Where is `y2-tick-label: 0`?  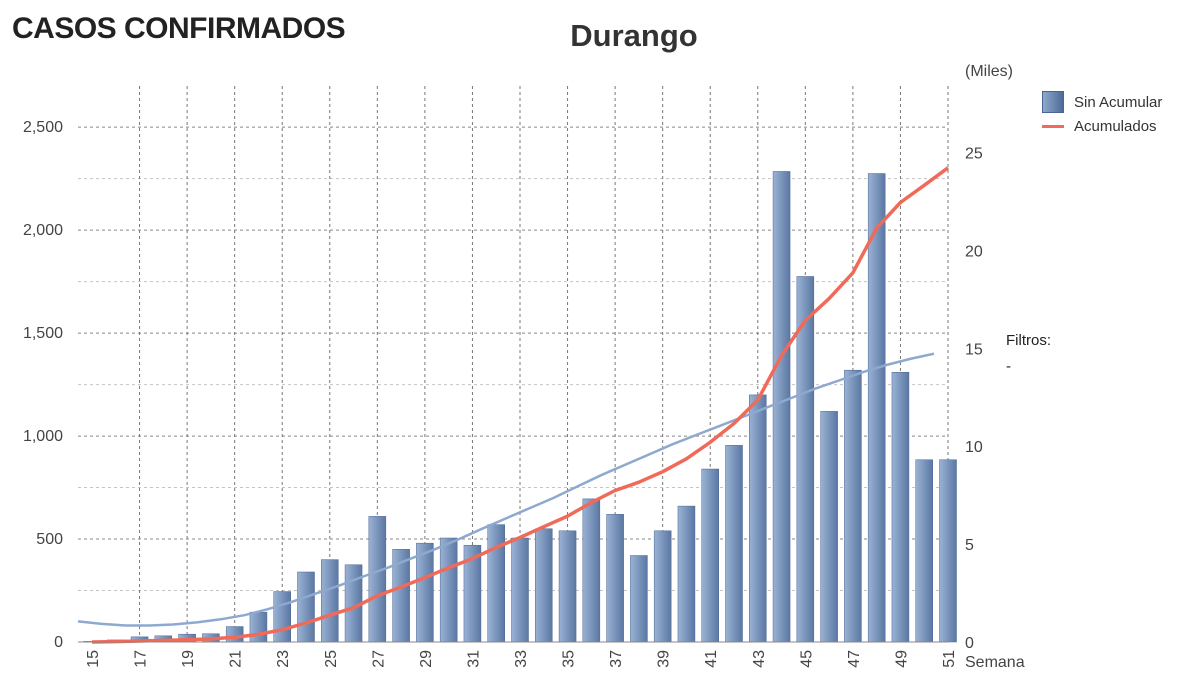 y2-tick-label: 0 is located at coordinates (969, 643).